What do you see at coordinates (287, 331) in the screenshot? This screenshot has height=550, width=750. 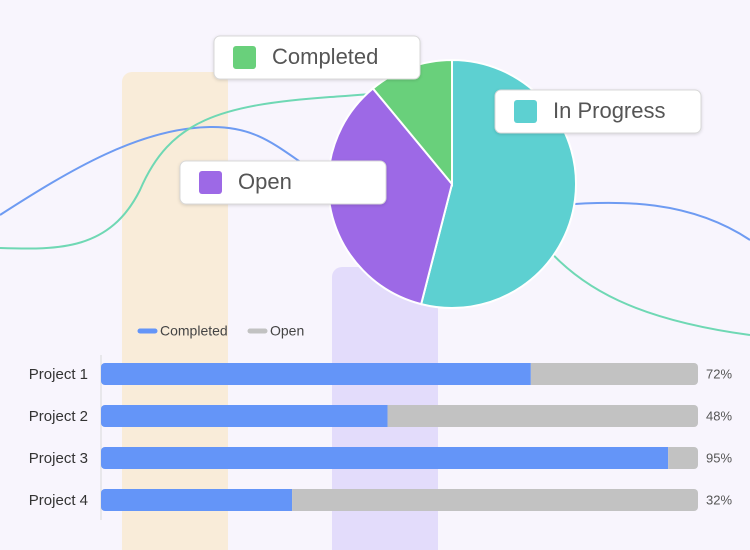 I see `legend-label: Open` at bounding box center [287, 331].